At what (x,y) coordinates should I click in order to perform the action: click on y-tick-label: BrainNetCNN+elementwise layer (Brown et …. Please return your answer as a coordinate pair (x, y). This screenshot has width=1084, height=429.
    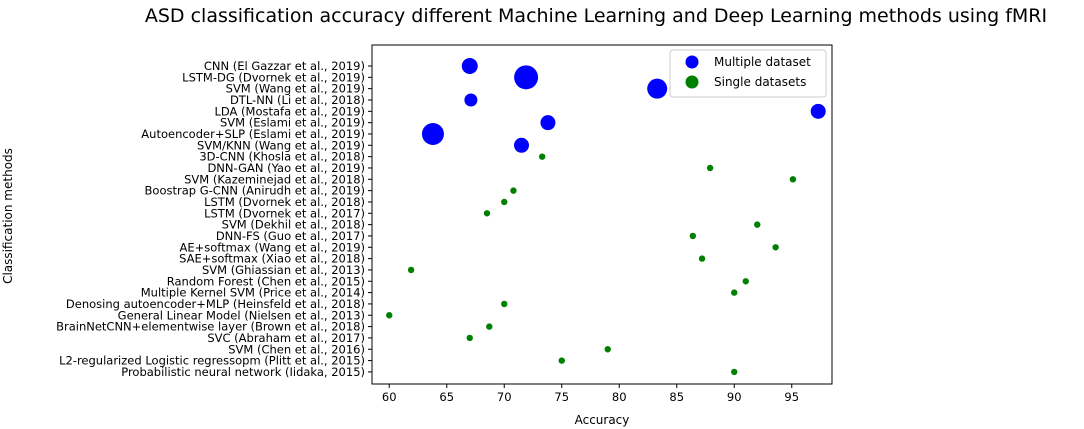
    Looking at the image, I should click on (210, 327).